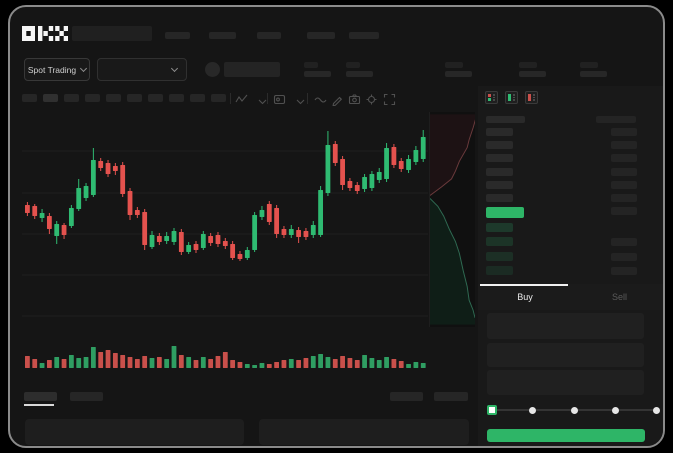 This screenshot has height=453, width=673. Describe the element at coordinates (112, 33) in the screenshot. I see `search-skeleton` at that location.